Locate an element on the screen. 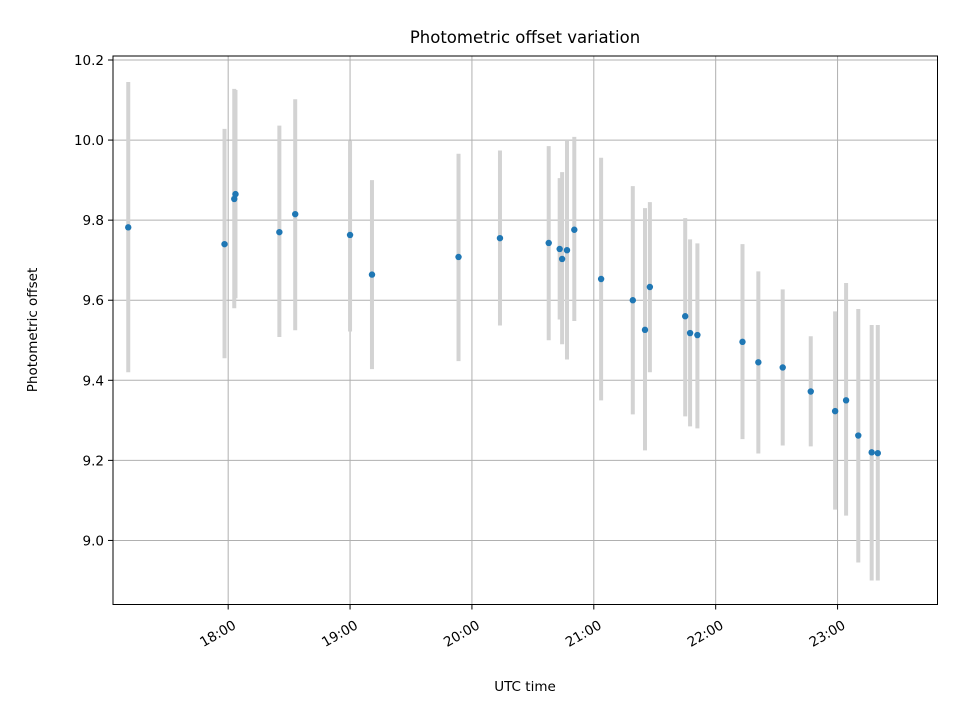 The height and width of the screenshot is (720, 960). chart-title: Photometric offset variation is located at coordinates (525, 37).